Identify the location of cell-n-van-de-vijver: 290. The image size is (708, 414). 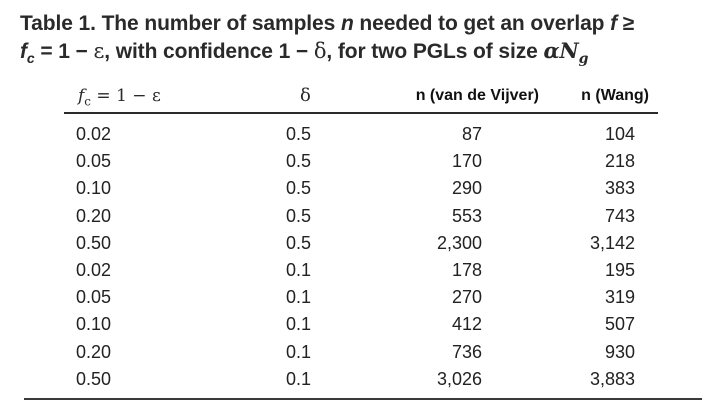
(466, 188).